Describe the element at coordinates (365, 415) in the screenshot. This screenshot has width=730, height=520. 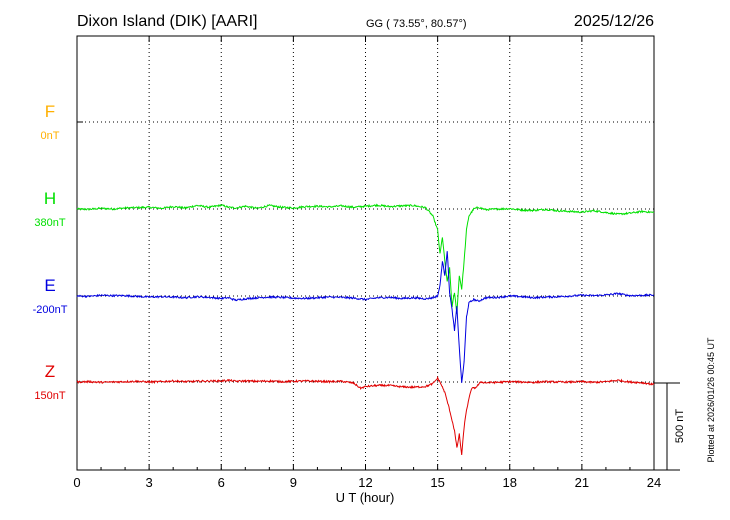
I see `series-line-z` at that location.